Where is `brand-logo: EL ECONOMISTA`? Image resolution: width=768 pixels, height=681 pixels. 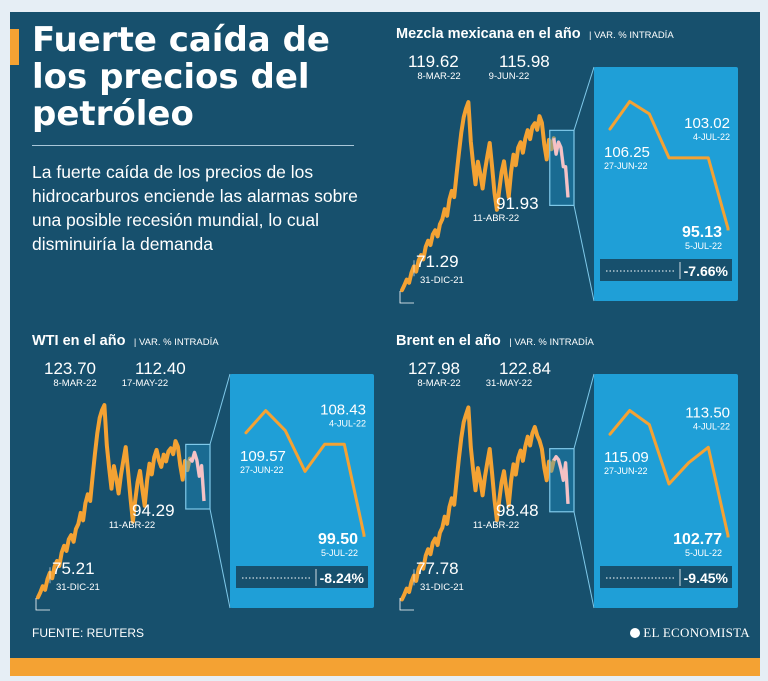 brand-logo: EL ECONOMISTA is located at coordinates (690, 633).